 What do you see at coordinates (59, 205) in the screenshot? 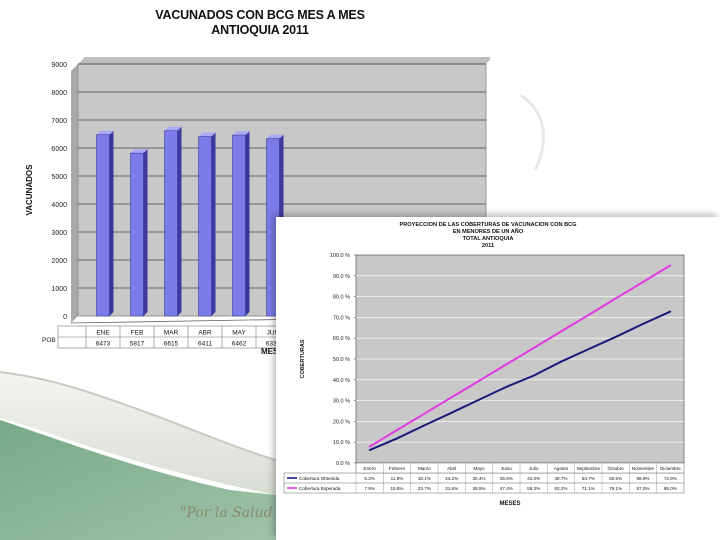
I see `y-tick-label: 4000` at bounding box center [59, 205].